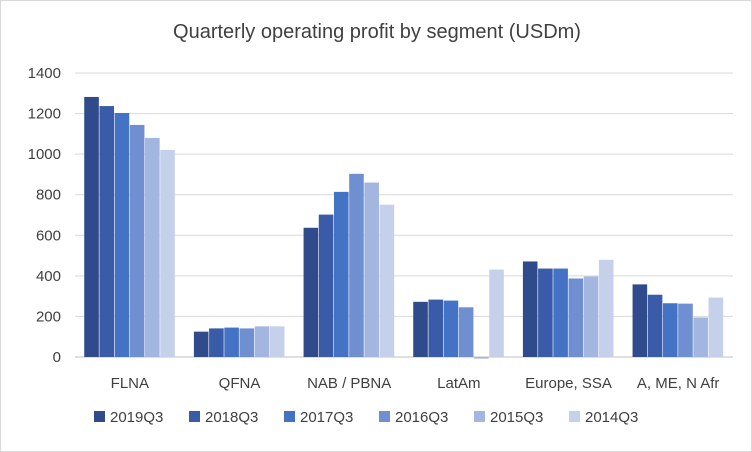  What do you see at coordinates (44, 114) in the screenshot?
I see `y-tick-label: 1200` at bounding box center [44, 114].